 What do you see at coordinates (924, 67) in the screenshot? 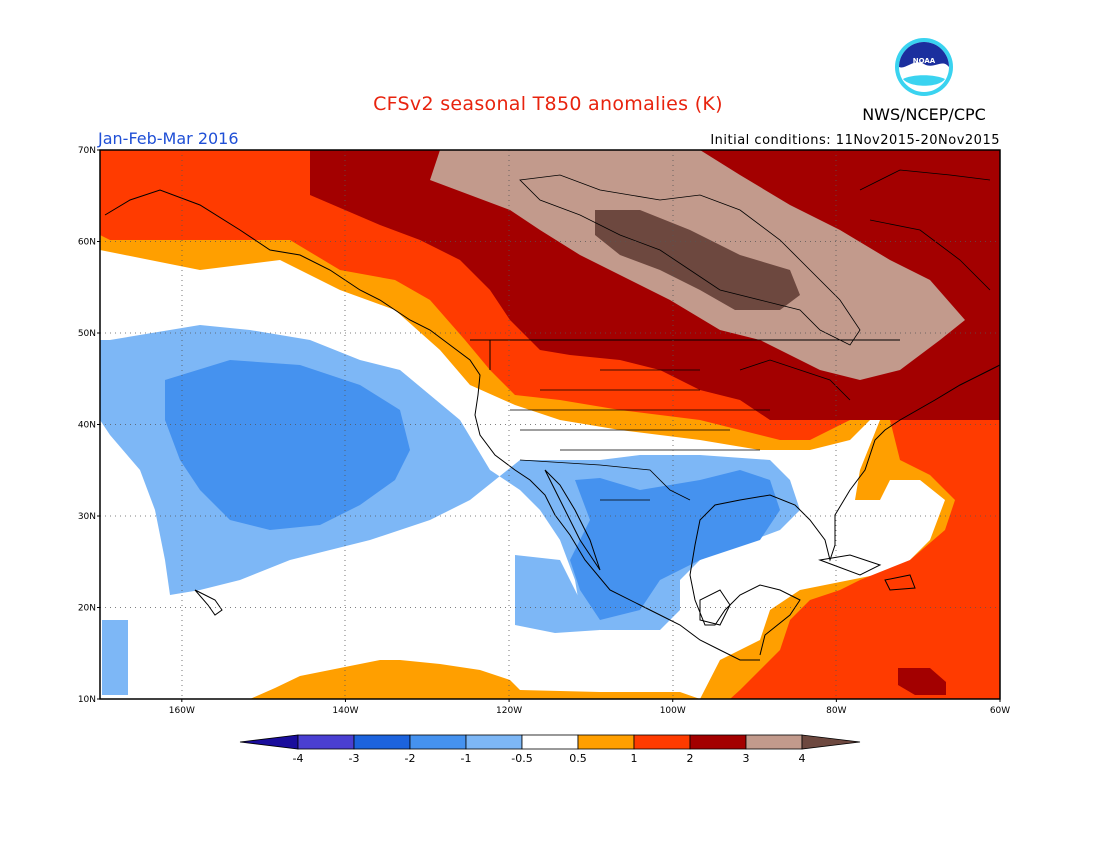
I see `noaa-logo: NOAA` at bounding box center [924, 67].